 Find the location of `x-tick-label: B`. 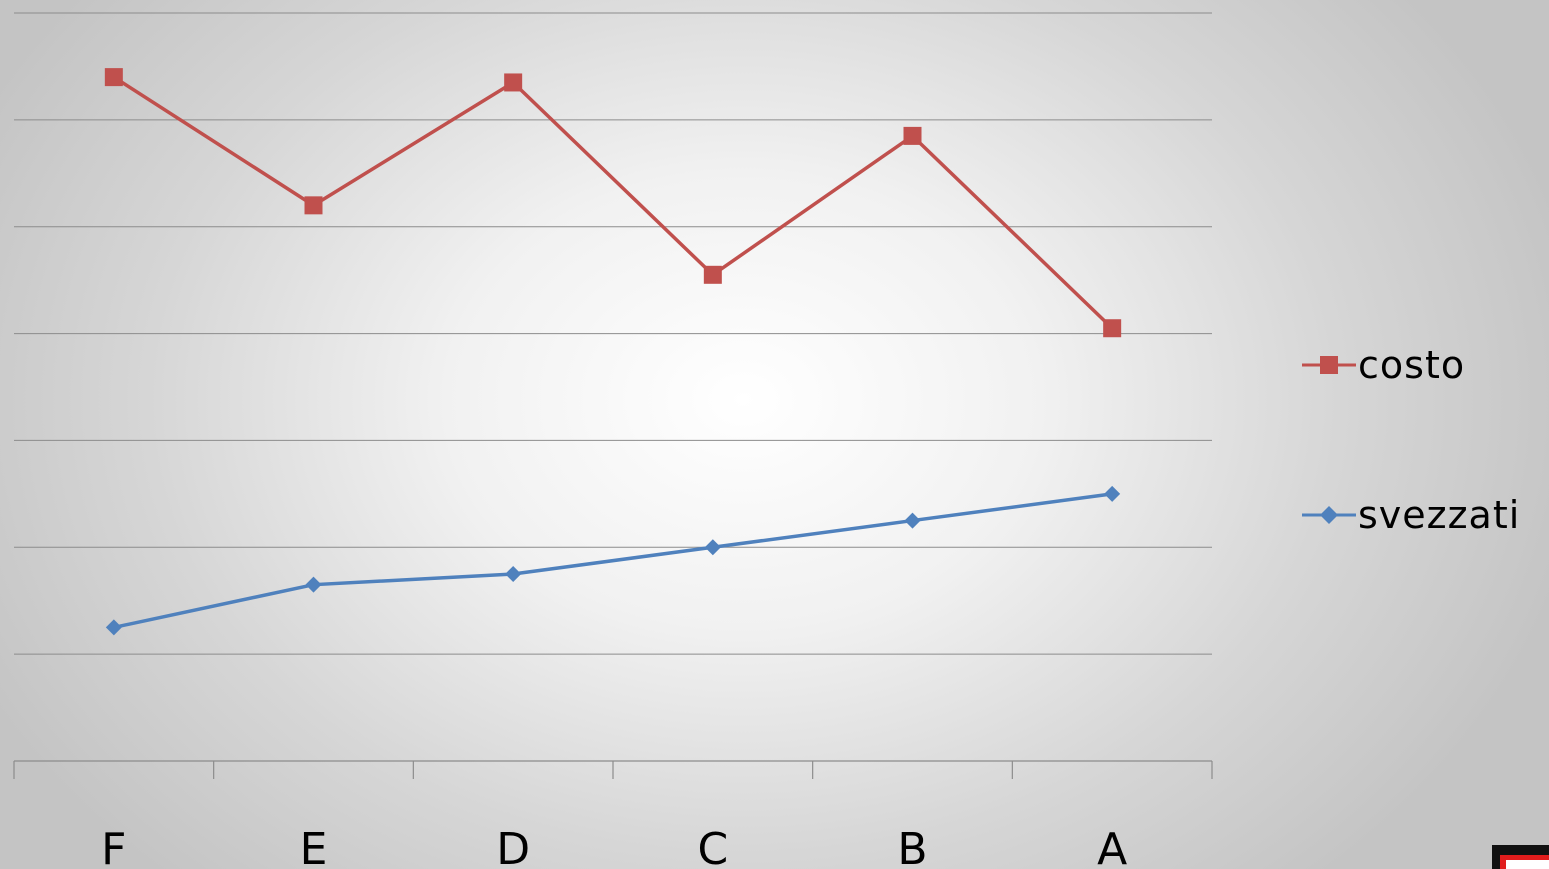

x-tick-label: B is located at coordinates (912, 846).